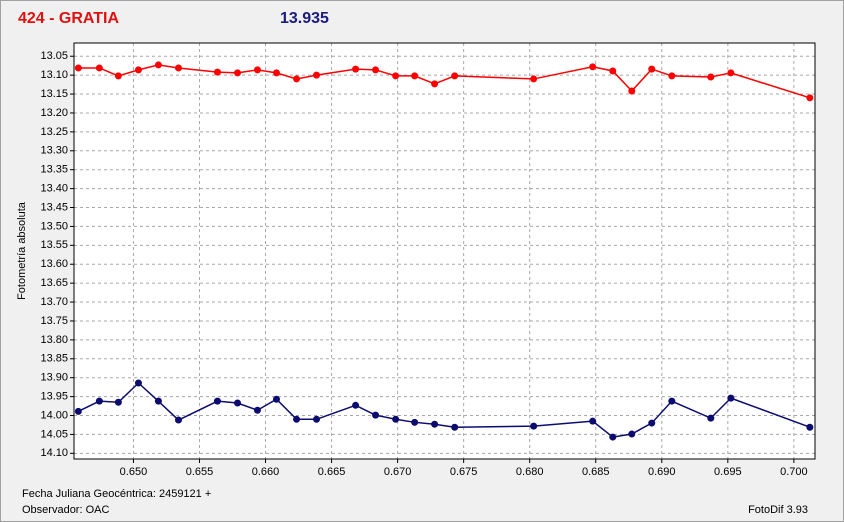  I want to click on x-tick-label: 0.680, so click(530, 472).